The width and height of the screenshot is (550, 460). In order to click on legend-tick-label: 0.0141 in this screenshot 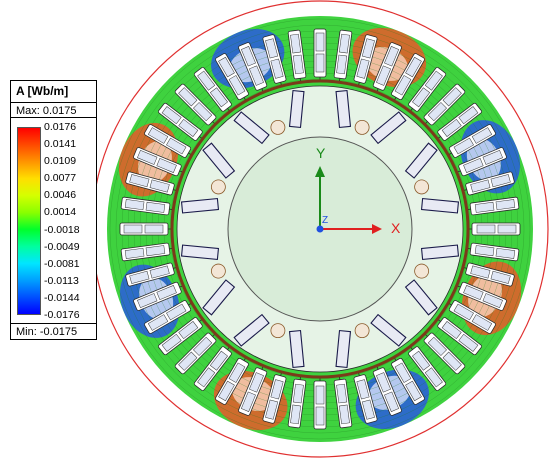, I will do `click(60, 144)`.